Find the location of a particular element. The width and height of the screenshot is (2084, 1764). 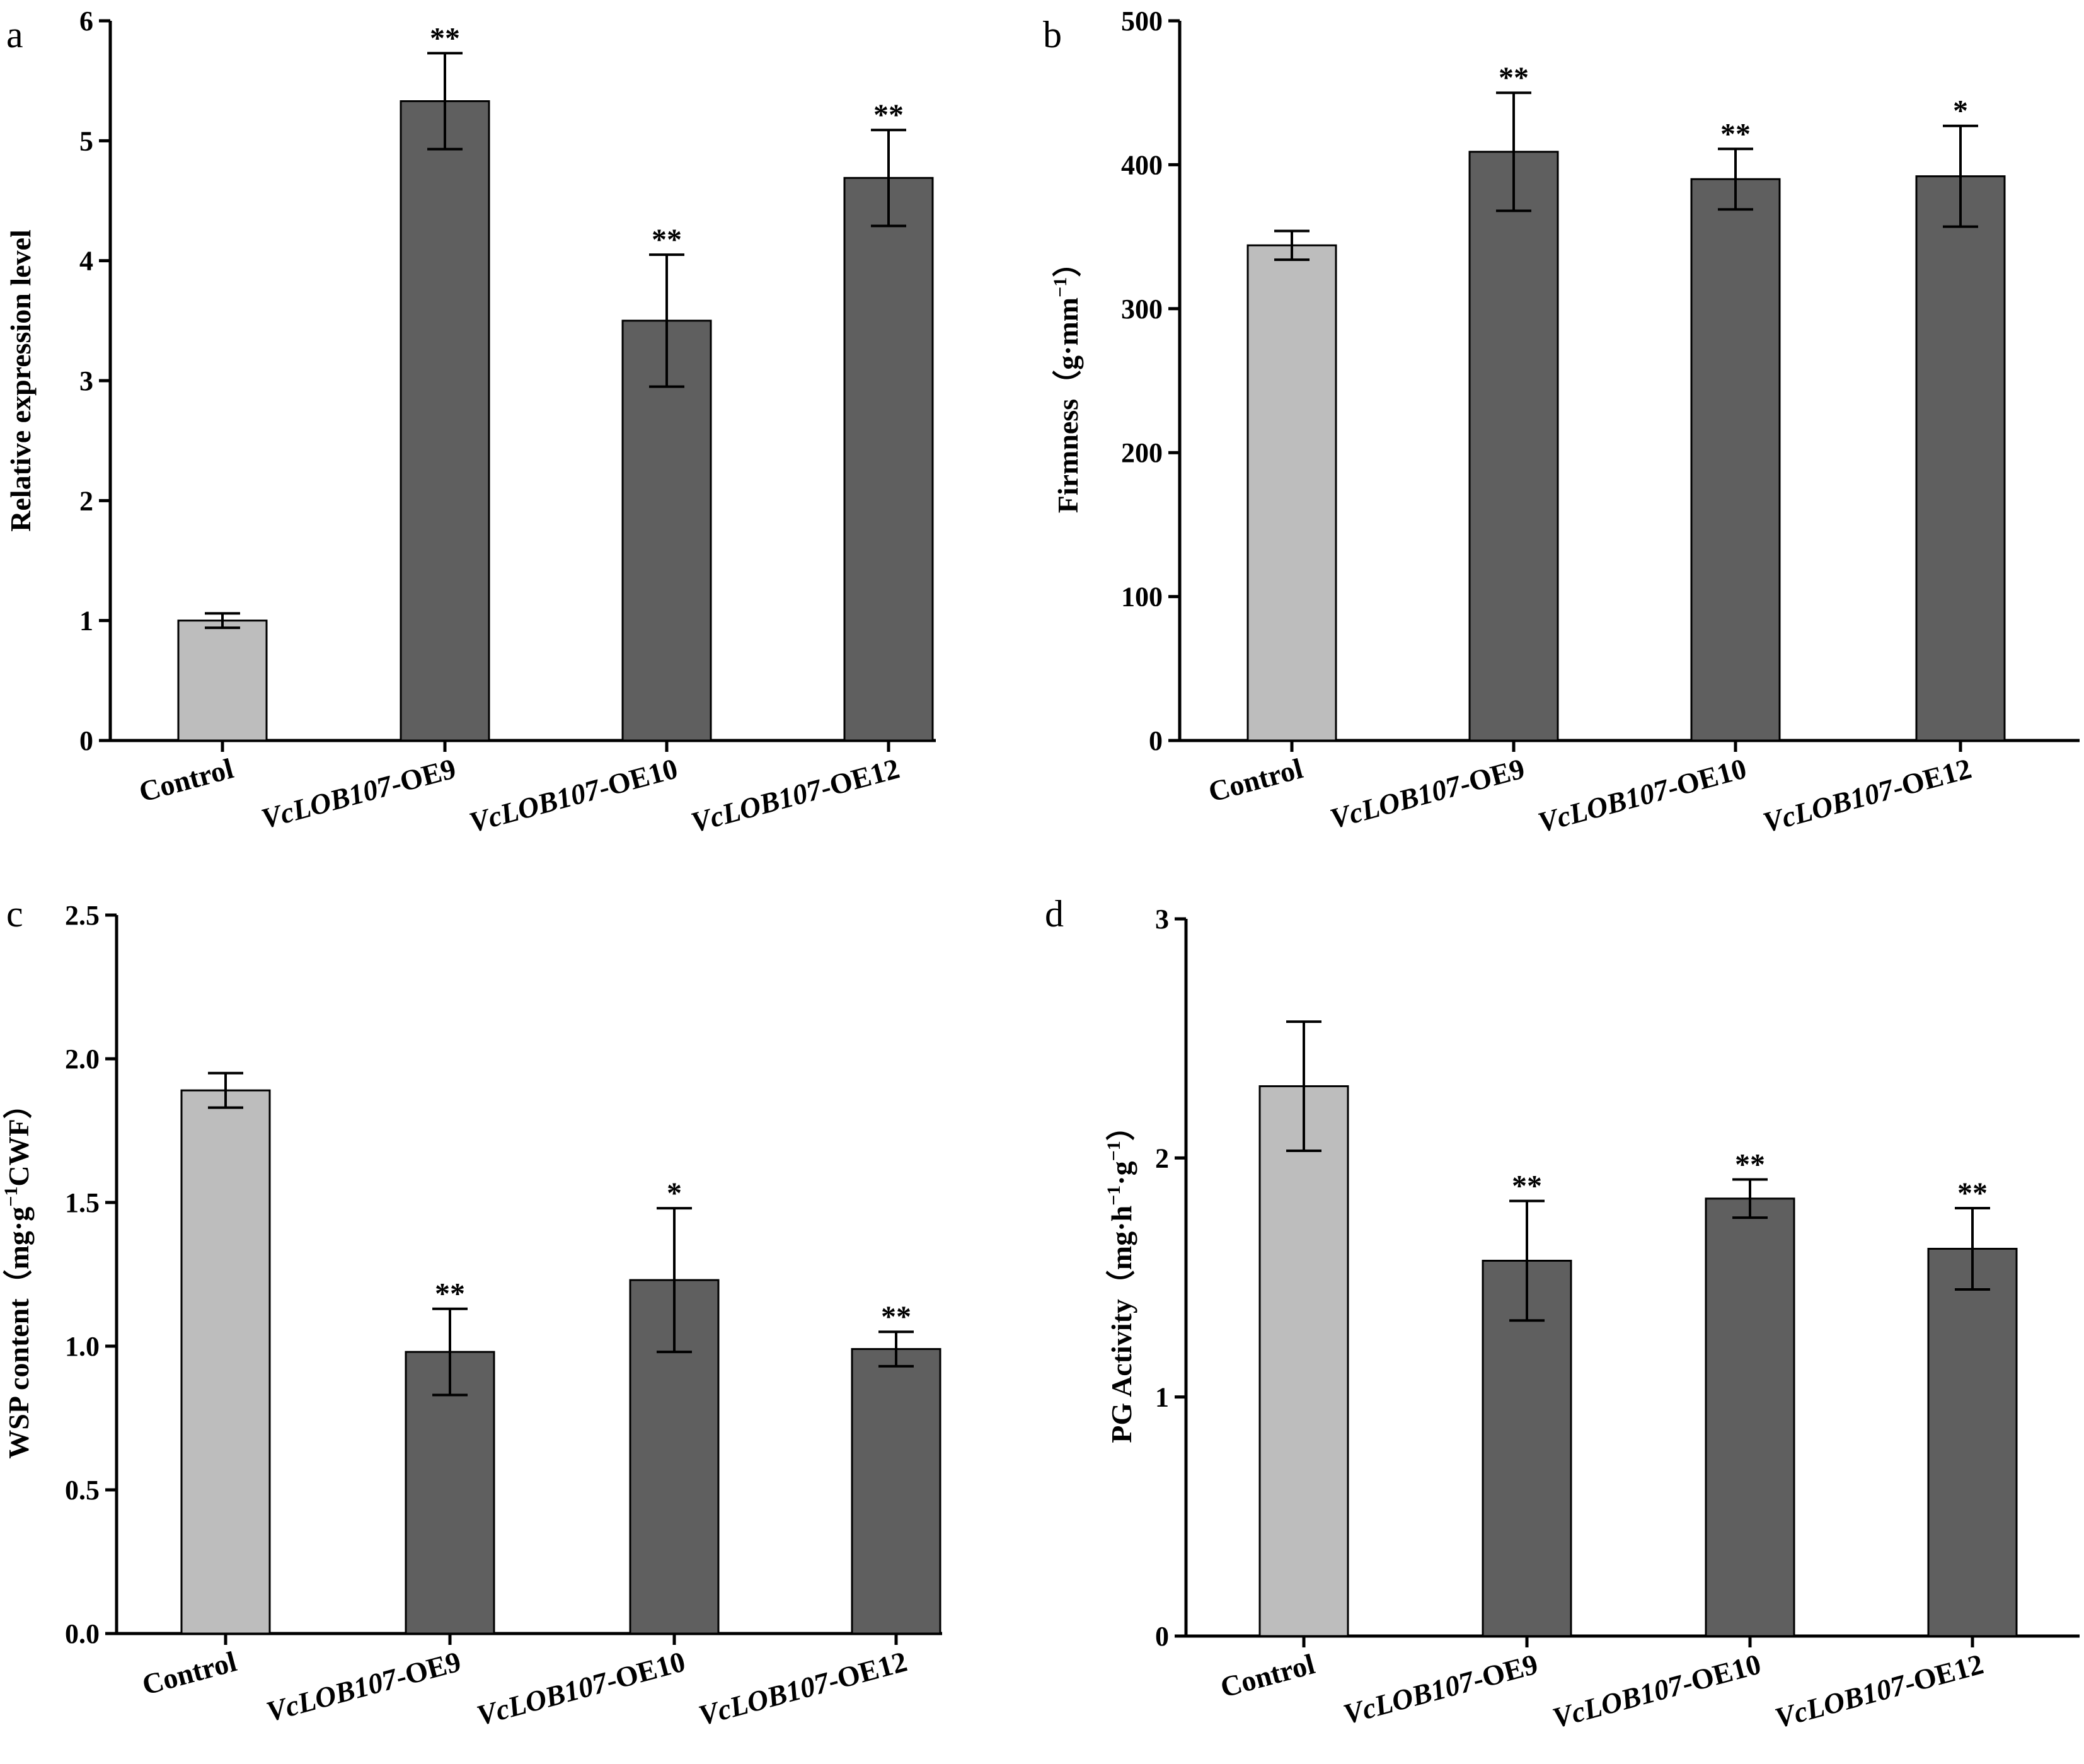

panel-b-ytick-label: 100 is located at coordinates (1142, 597).